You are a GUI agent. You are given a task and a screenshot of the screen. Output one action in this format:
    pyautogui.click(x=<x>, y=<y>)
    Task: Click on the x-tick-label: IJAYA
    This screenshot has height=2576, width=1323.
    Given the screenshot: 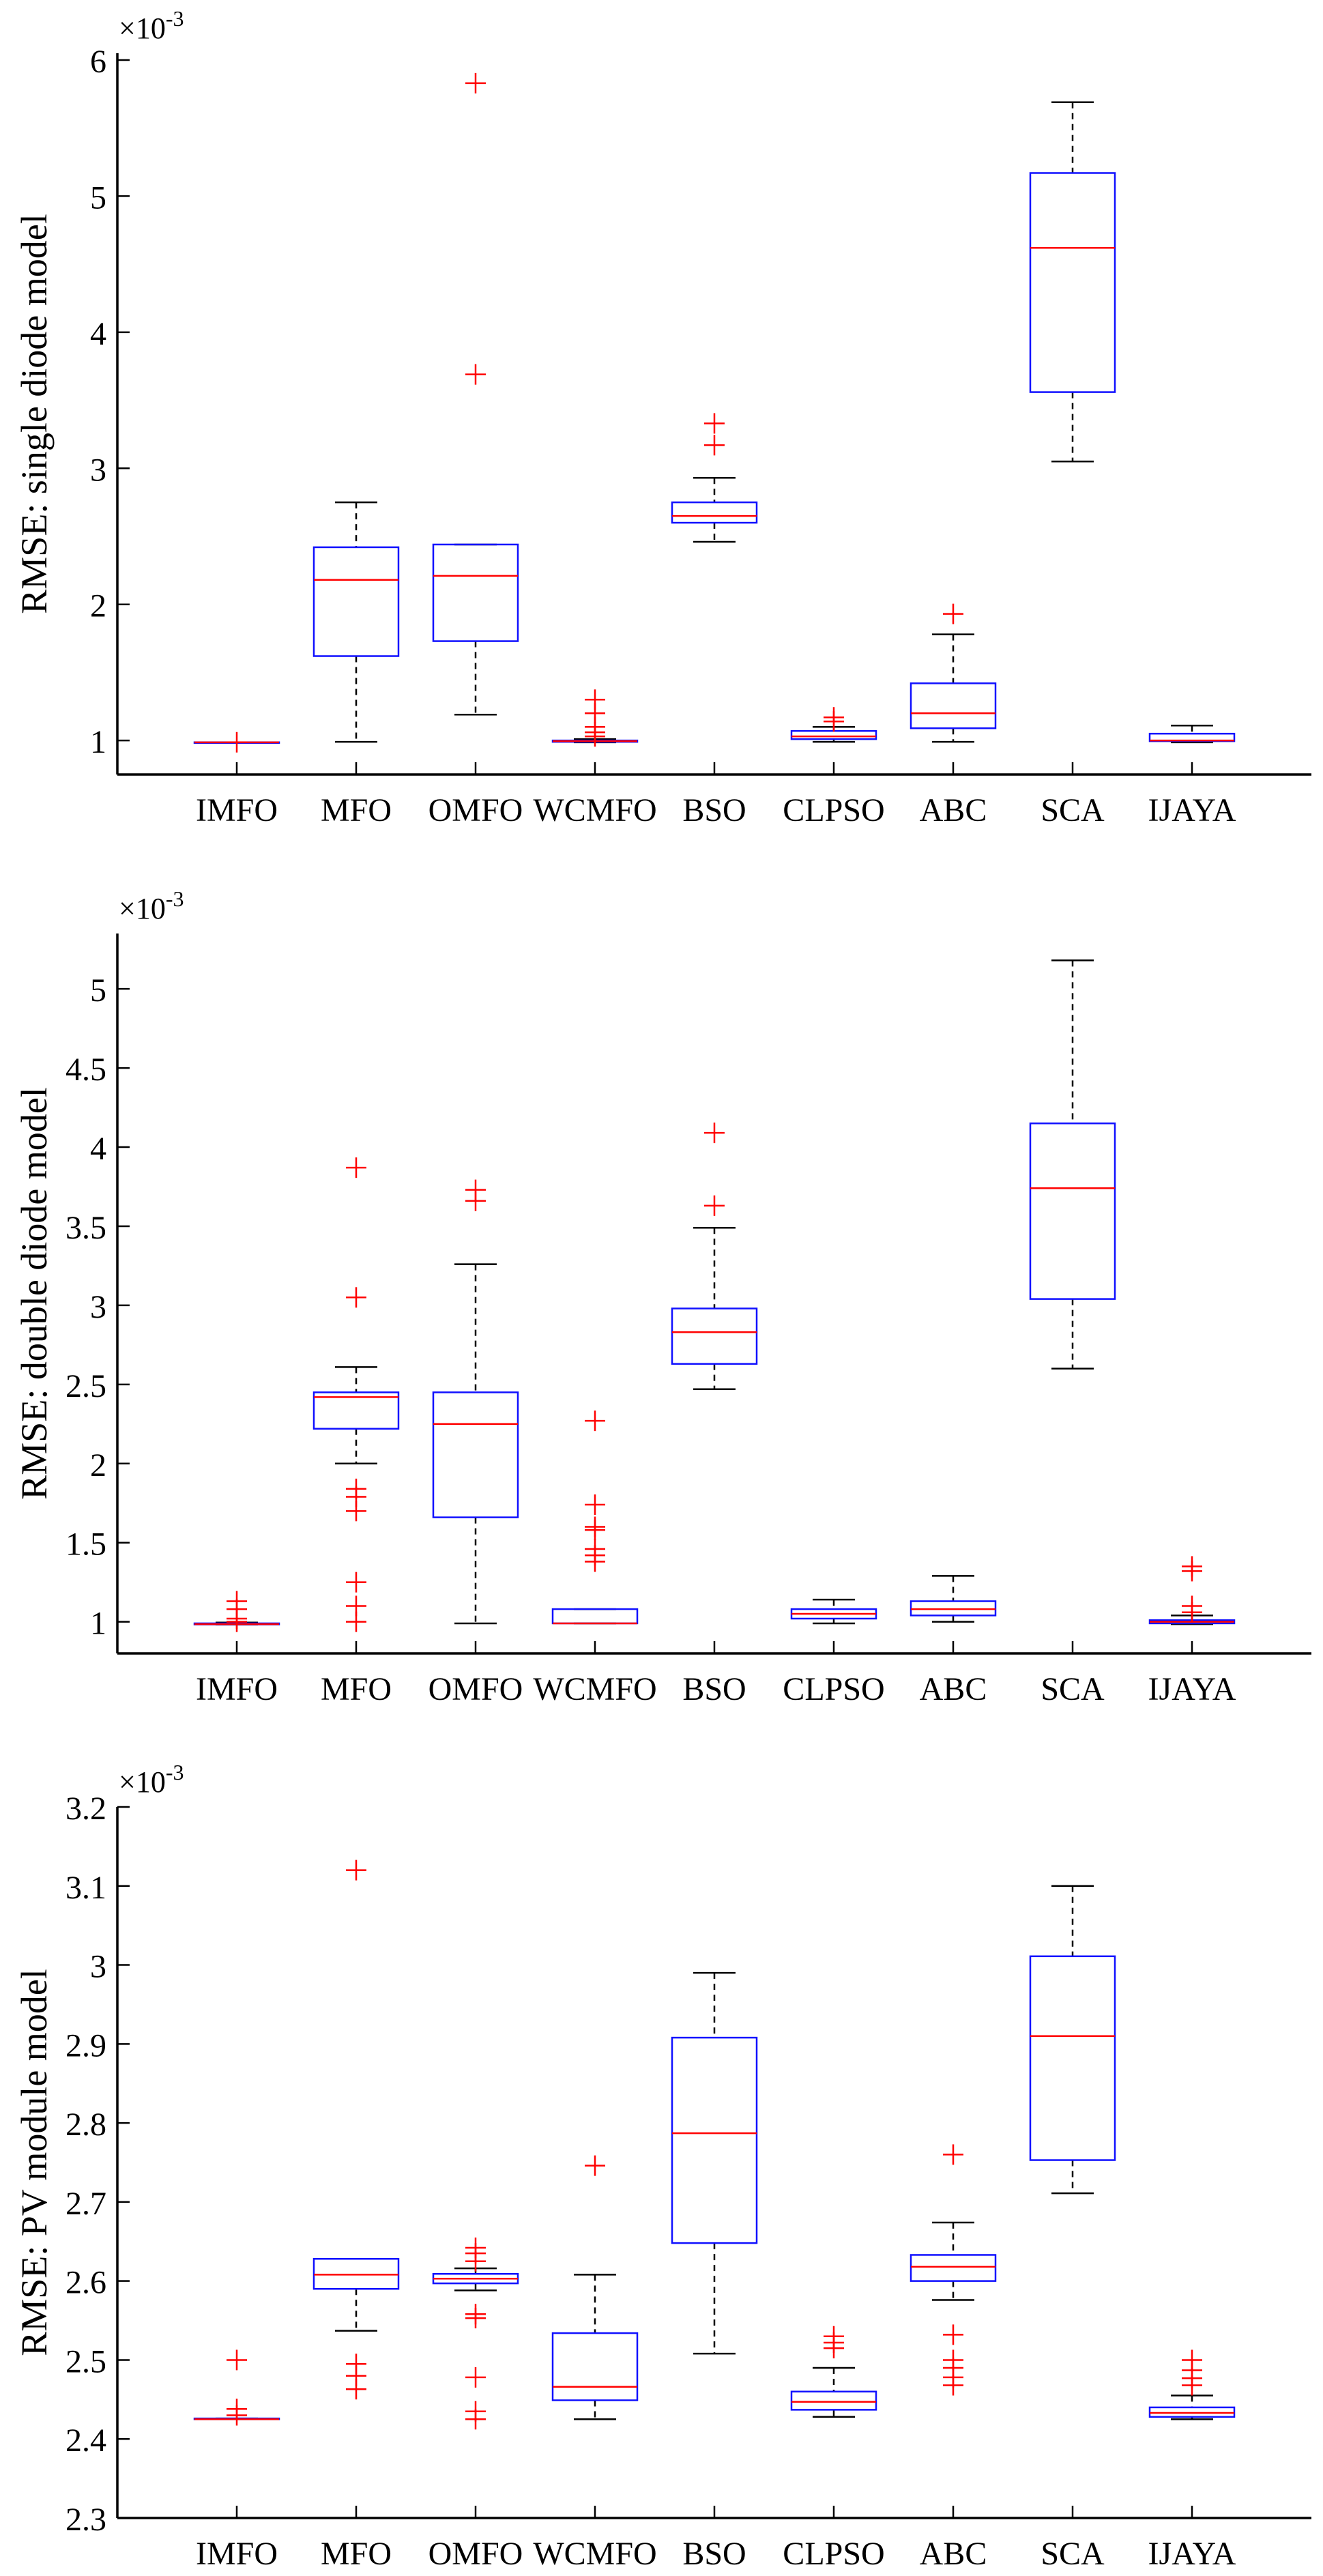 What is the action you would take?
    pyautogui.click(x=1192, y=810)
    